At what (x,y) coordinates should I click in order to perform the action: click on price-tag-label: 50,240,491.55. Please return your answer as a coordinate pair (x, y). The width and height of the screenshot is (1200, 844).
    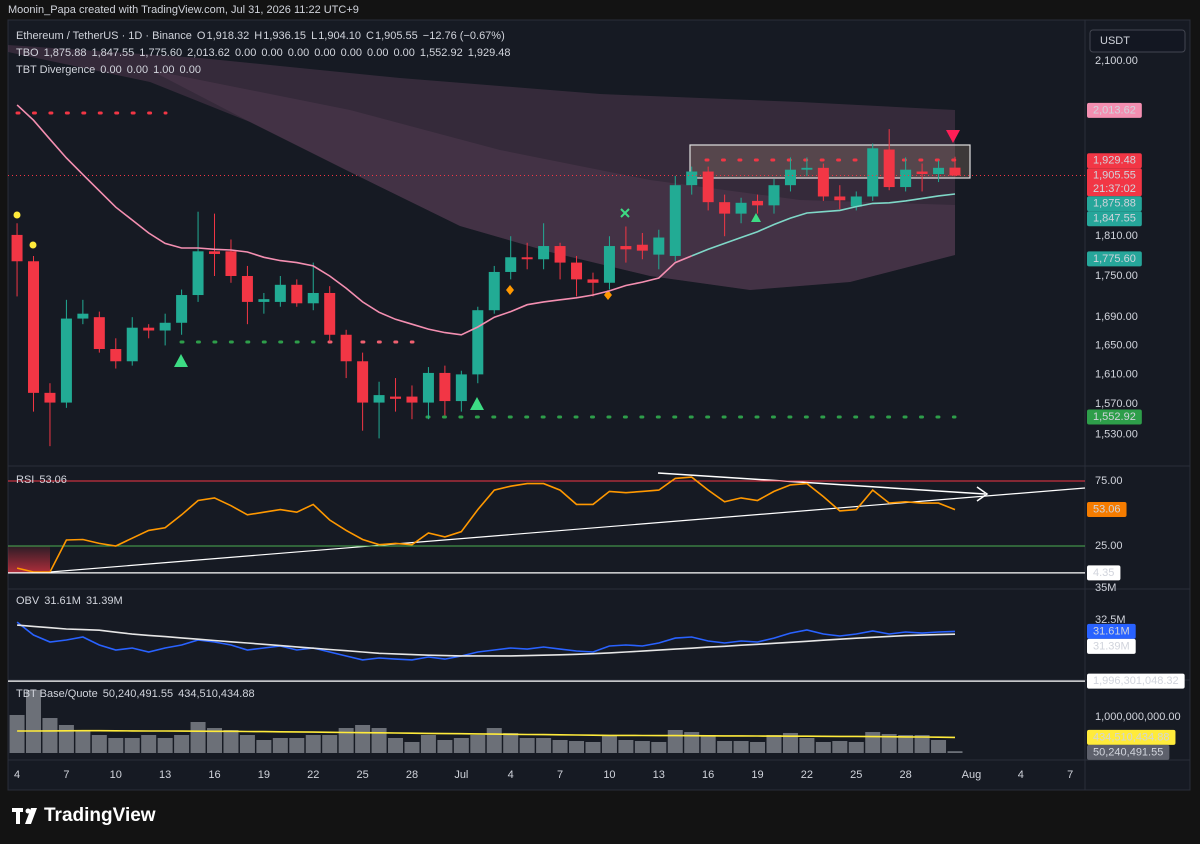
    Looking at the image, I should click on (1128, 752).